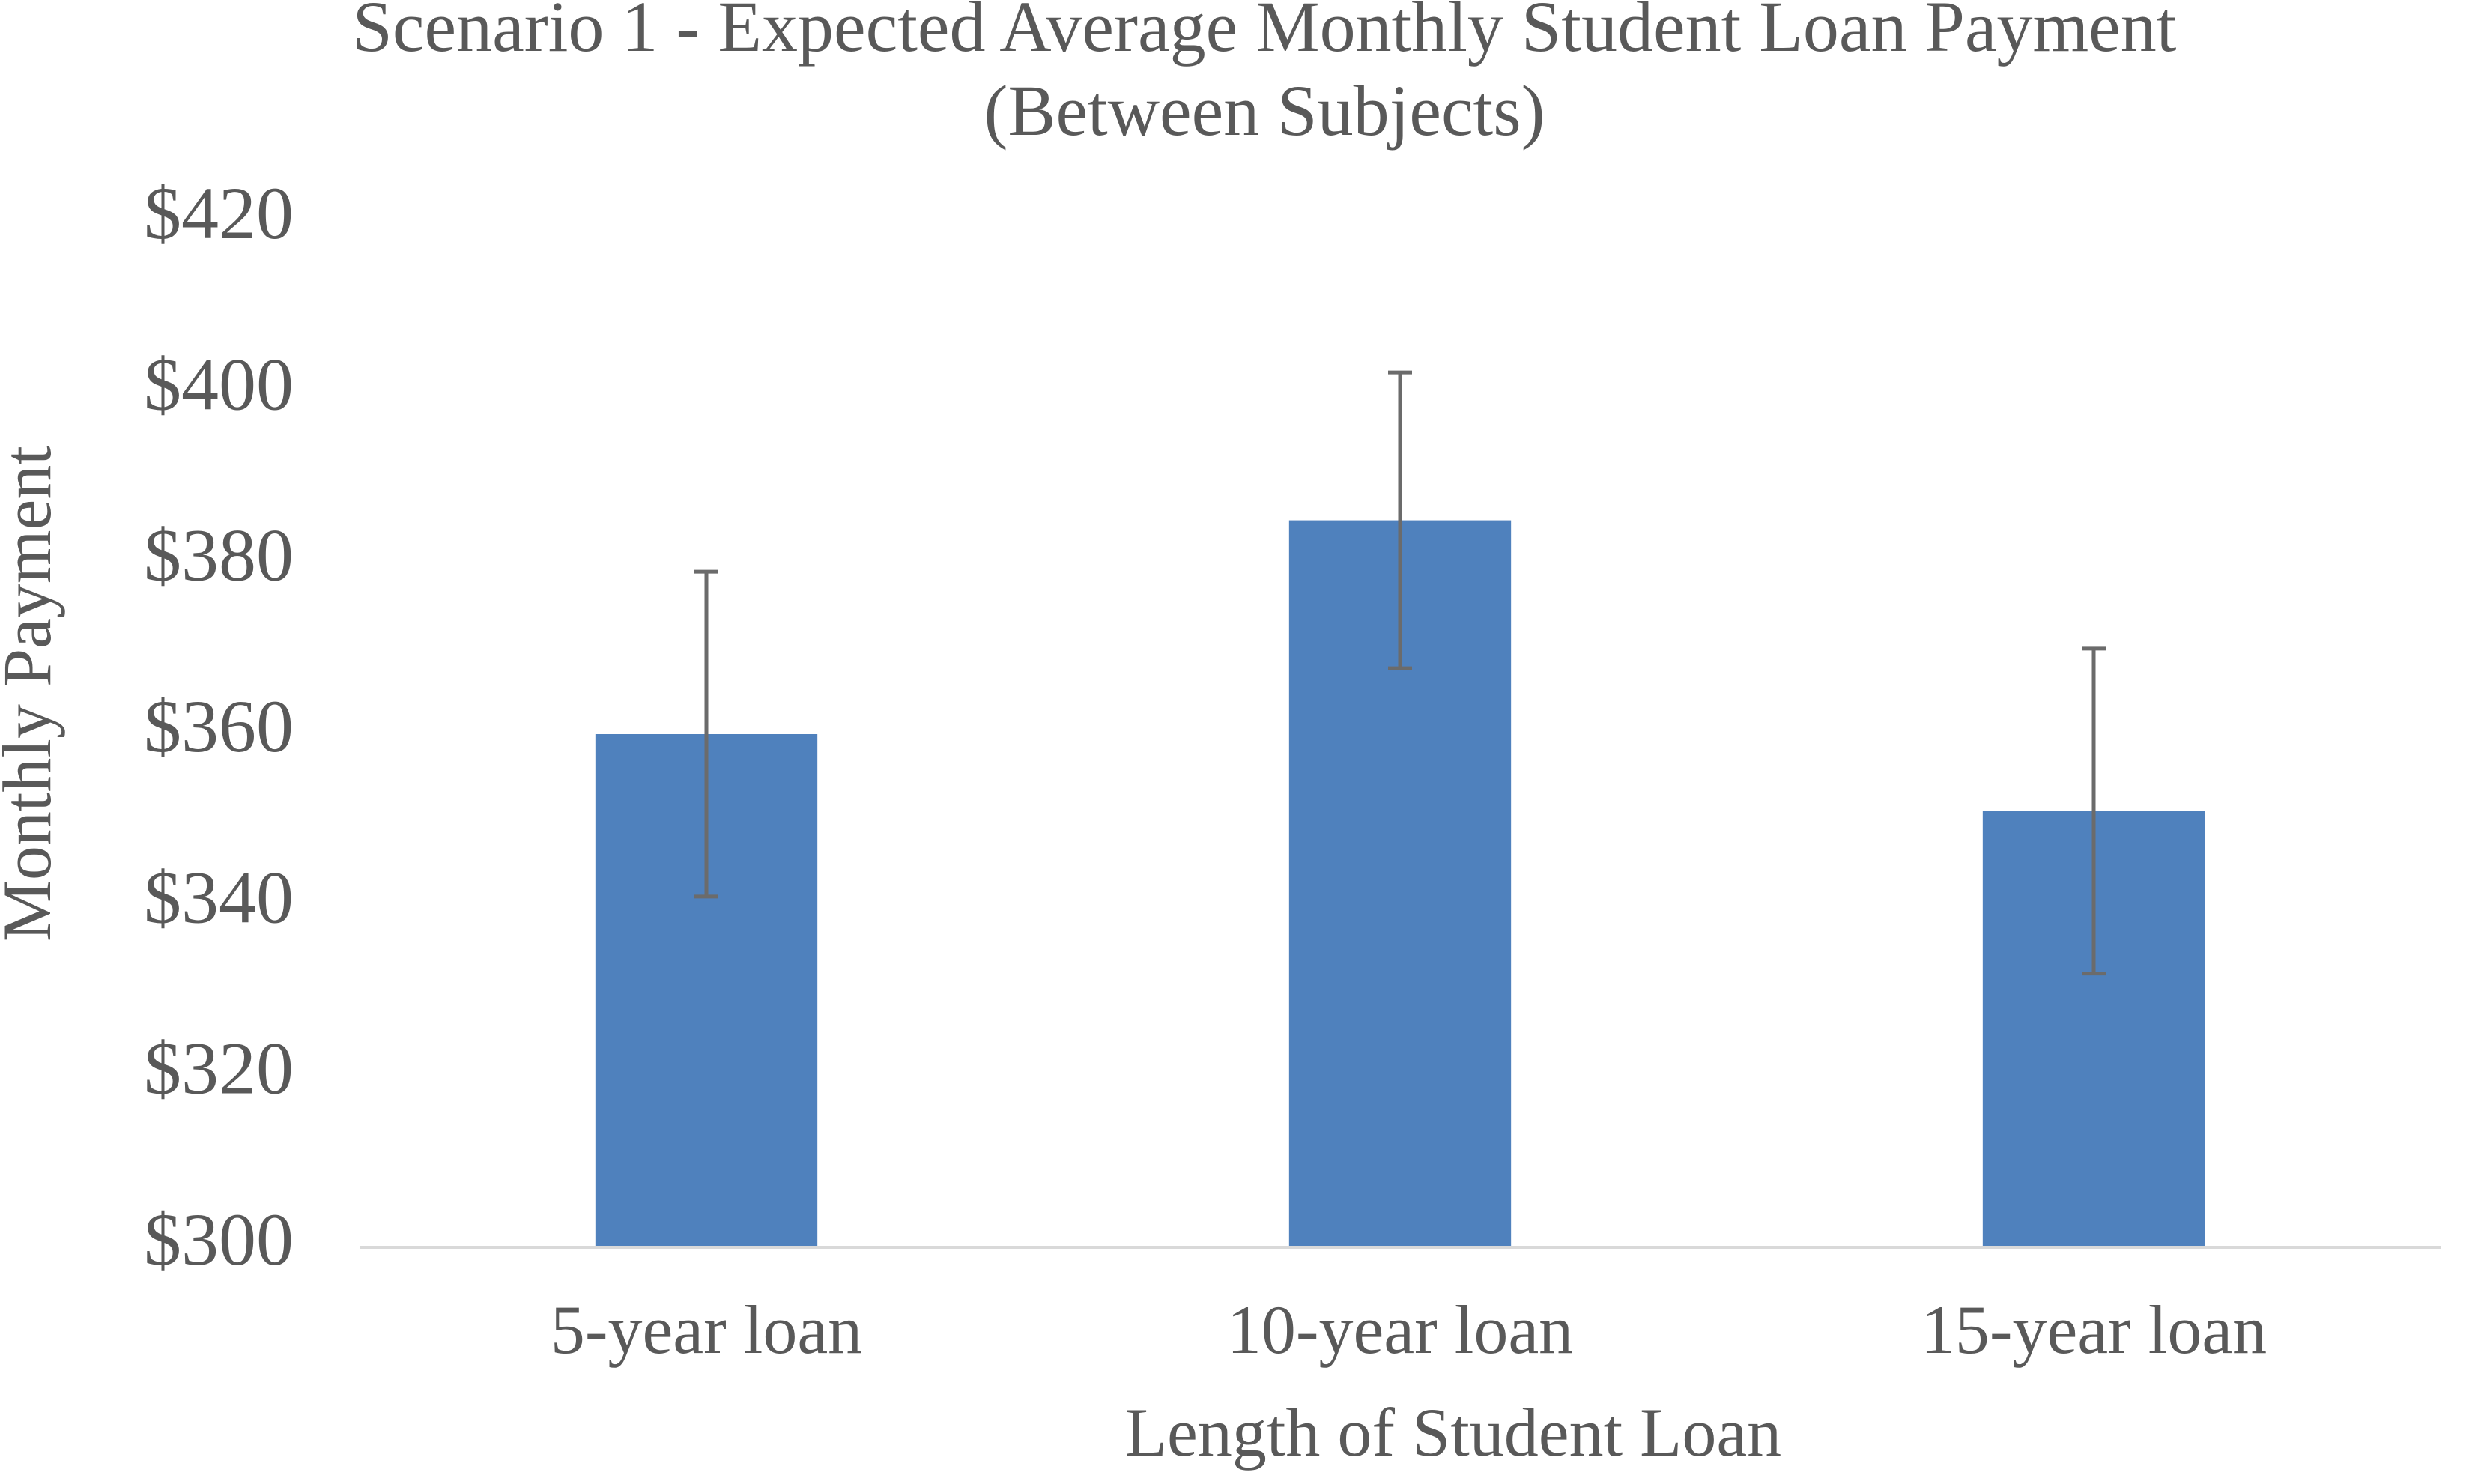 This screenshot has width=2472, height=1484. I want to click on x-tick-label: 15-year loan, so click(2094, 1329).